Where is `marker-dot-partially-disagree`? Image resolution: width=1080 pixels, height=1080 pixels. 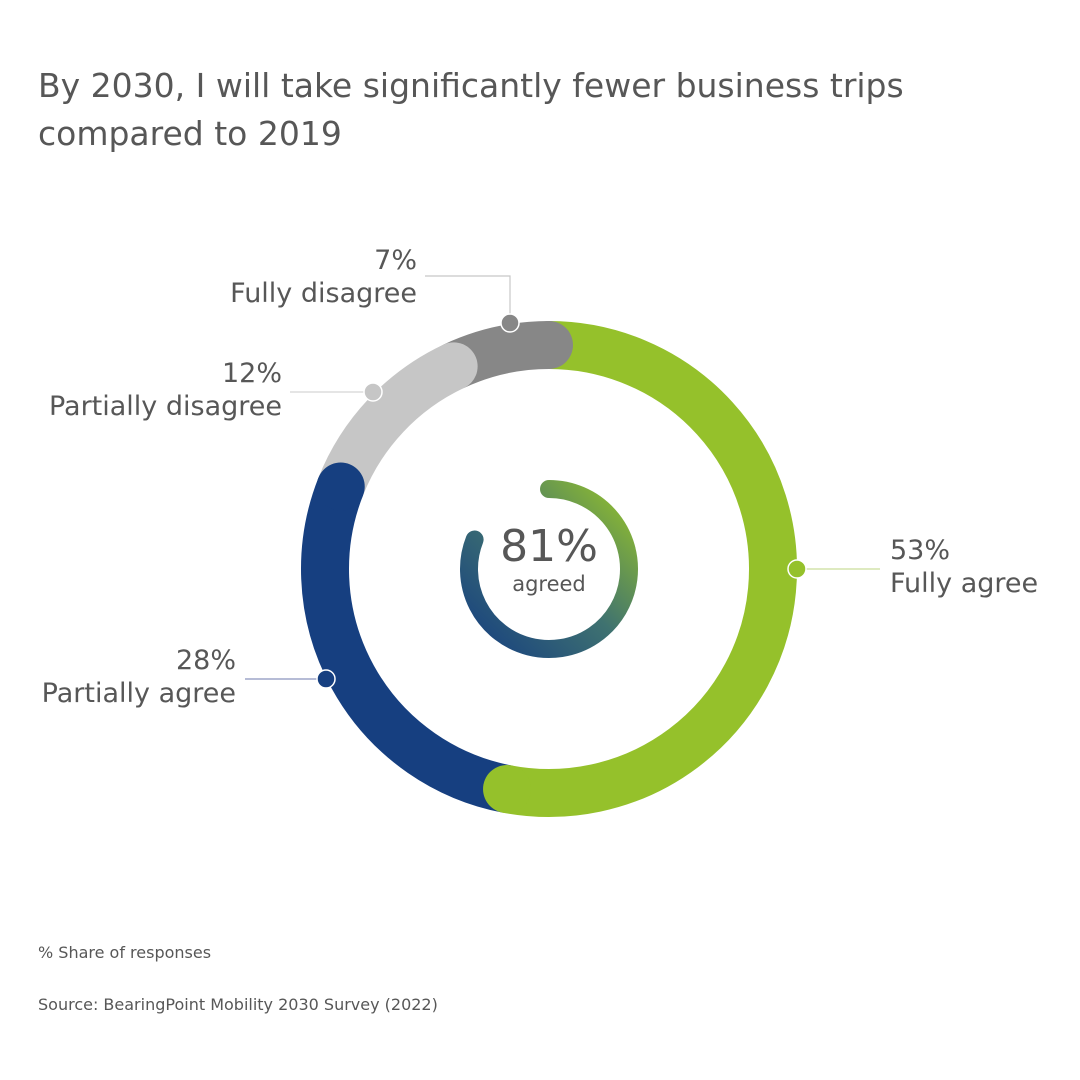 marker-dot-partially-disagree is located at coordinates (373, 392).